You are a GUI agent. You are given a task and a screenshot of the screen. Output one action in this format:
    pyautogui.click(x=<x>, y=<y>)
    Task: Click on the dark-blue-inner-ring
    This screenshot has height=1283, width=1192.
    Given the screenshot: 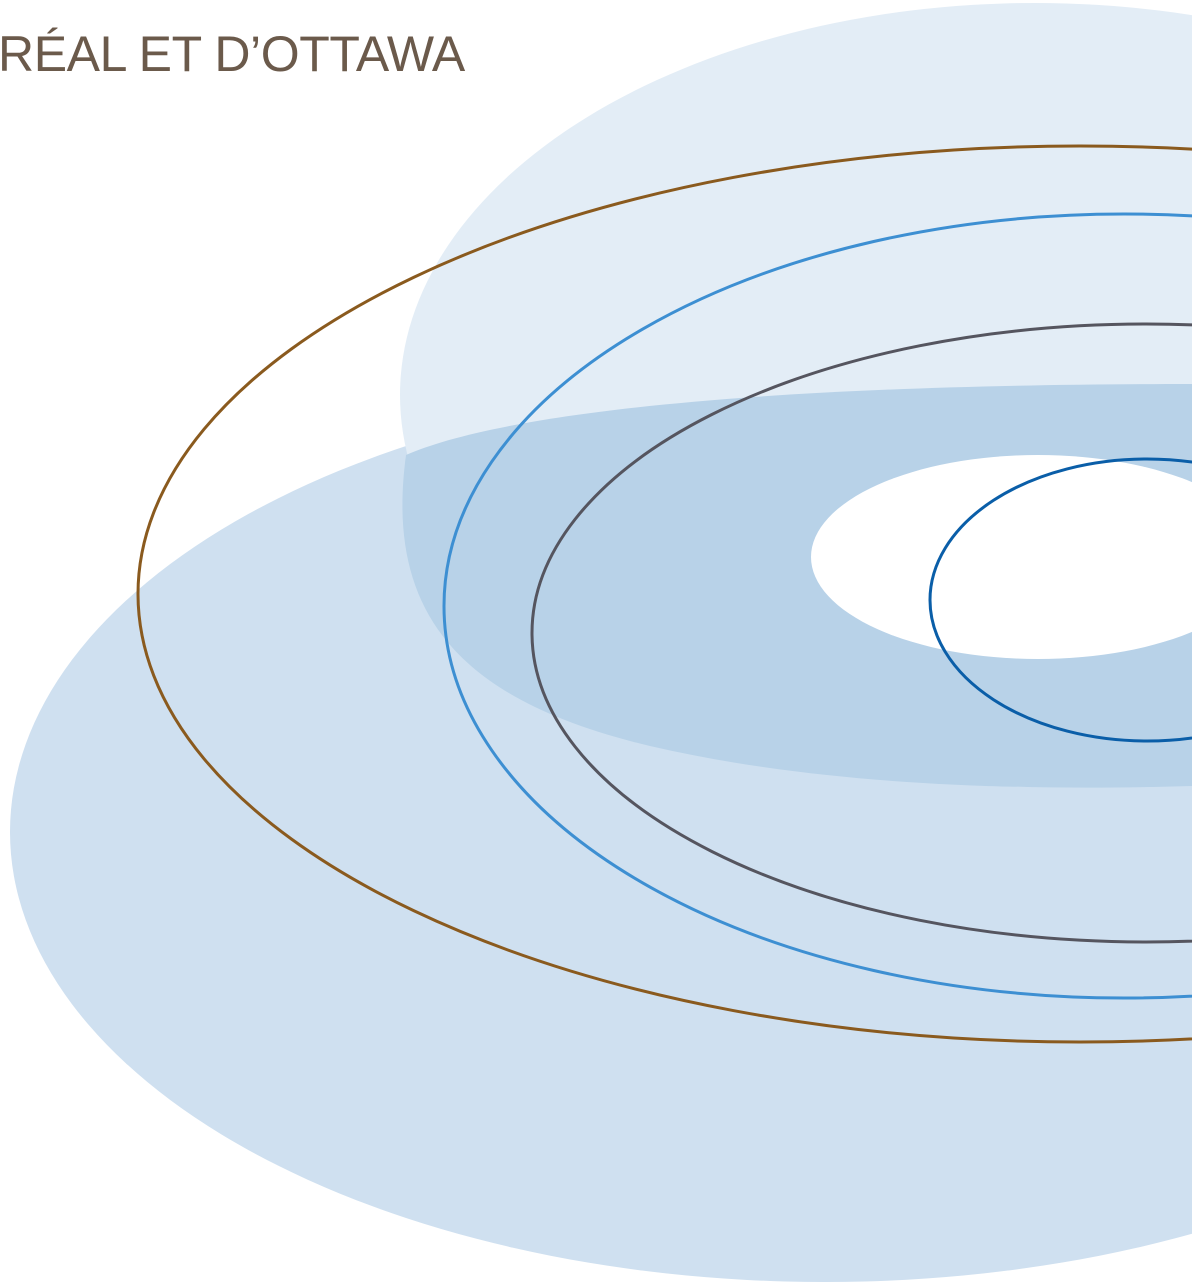 What is the action you would take?
    pyautogui.click(x=1060, y=600)
    